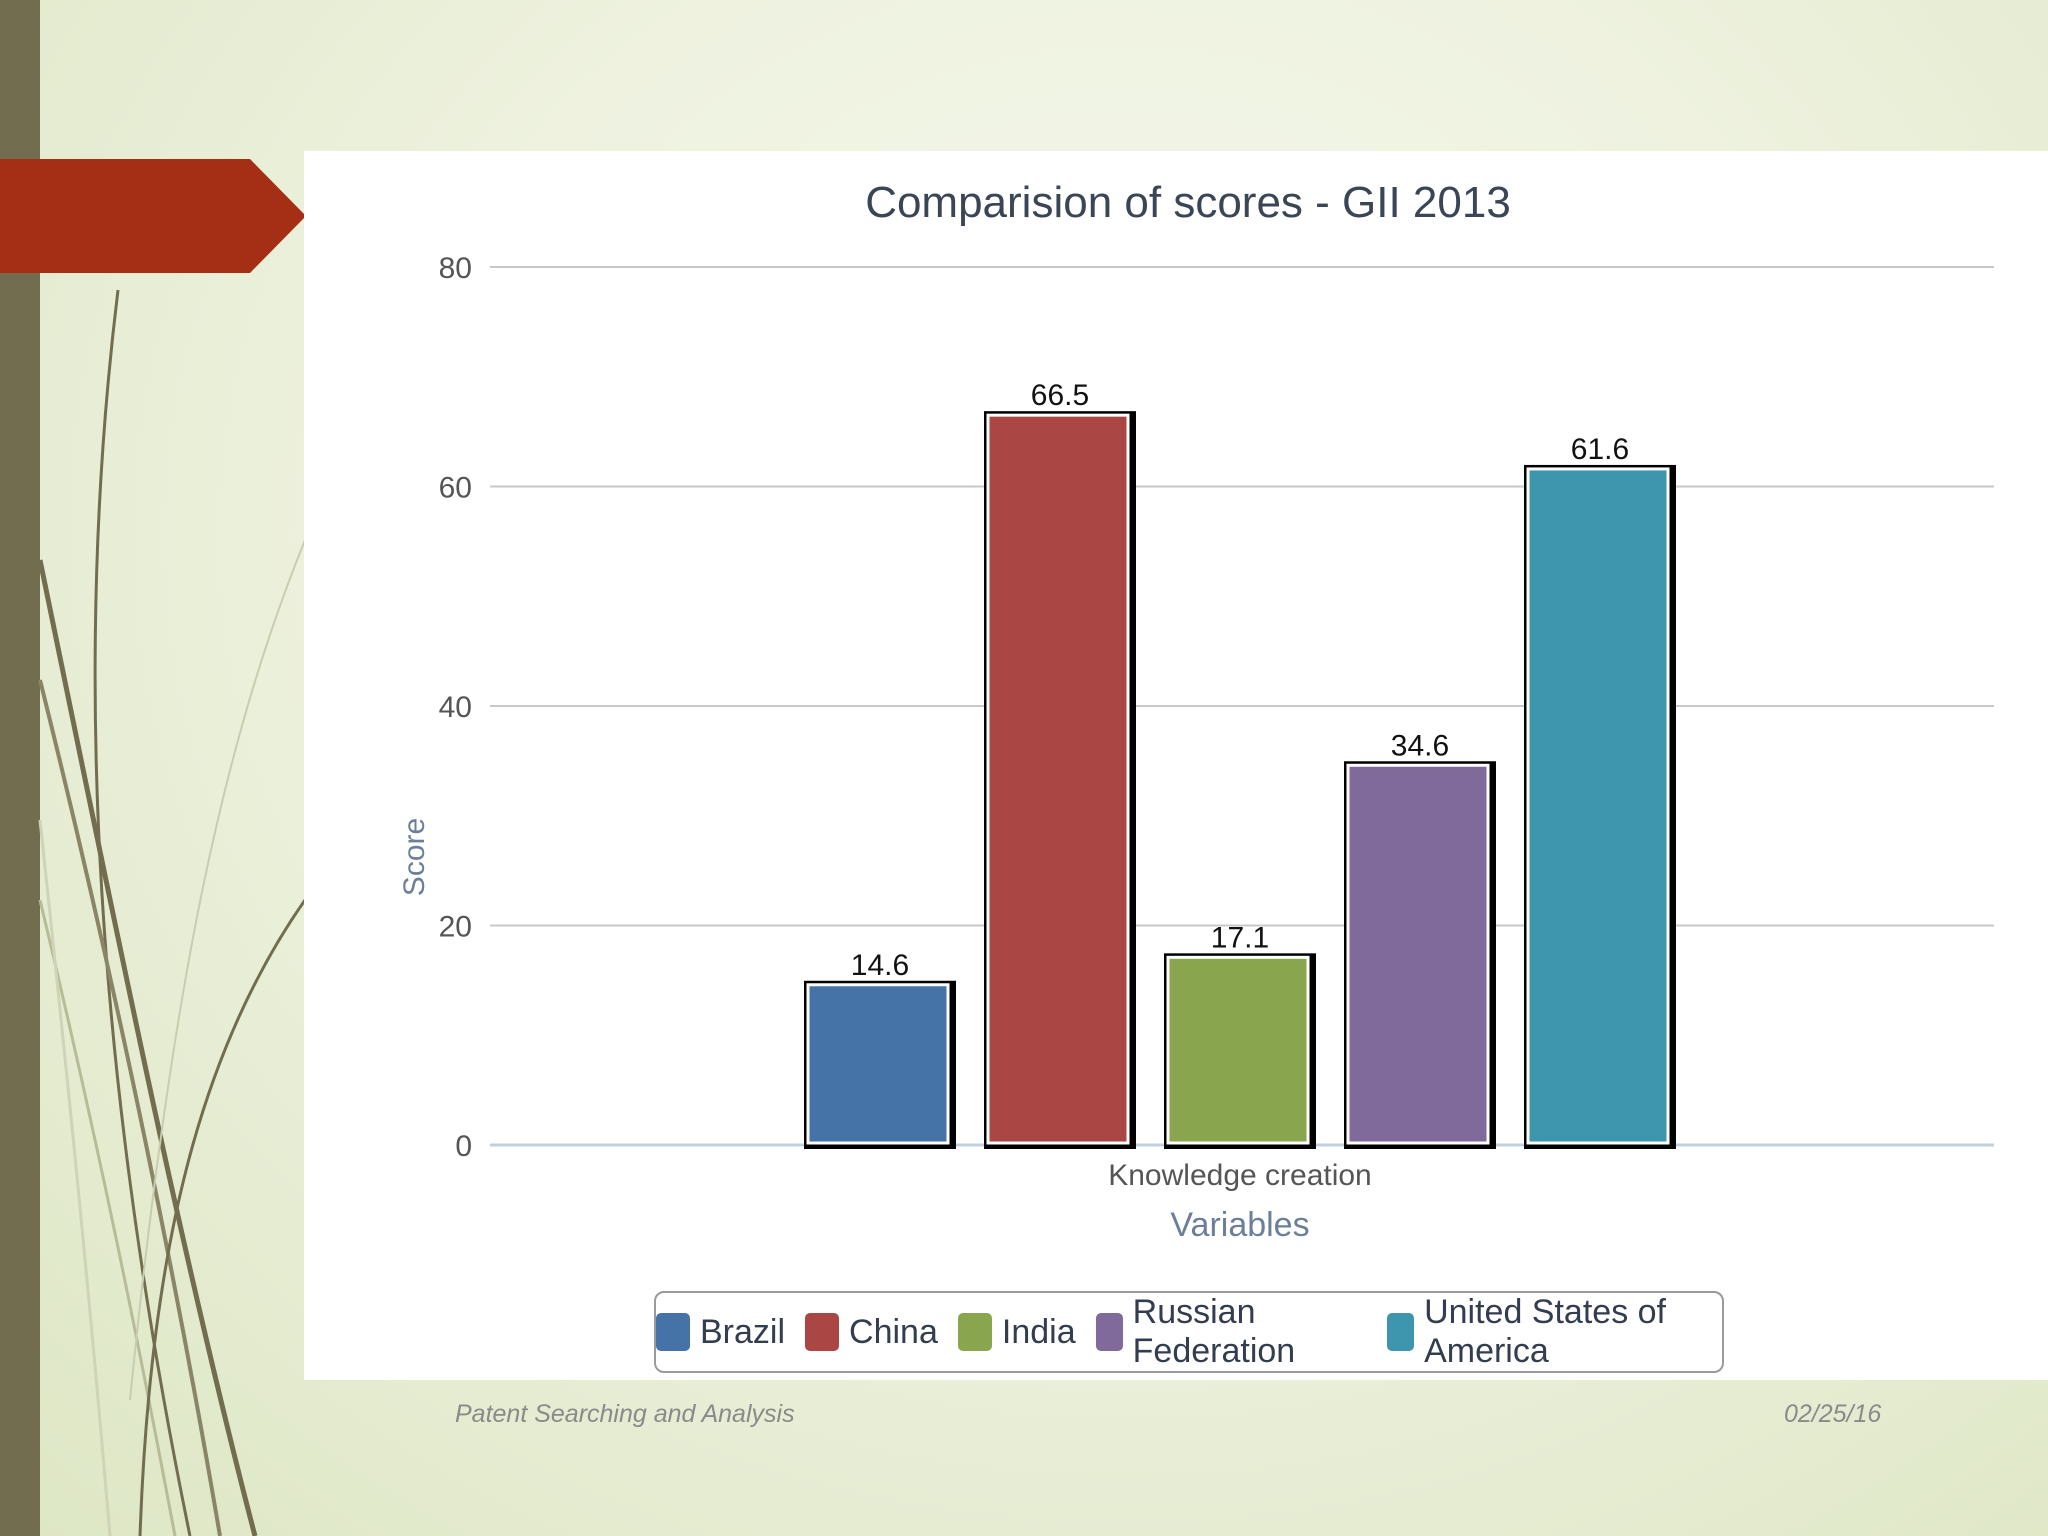  I want to click on y-axis-ticks: 0 20 40 60 80, so click(455, 707).